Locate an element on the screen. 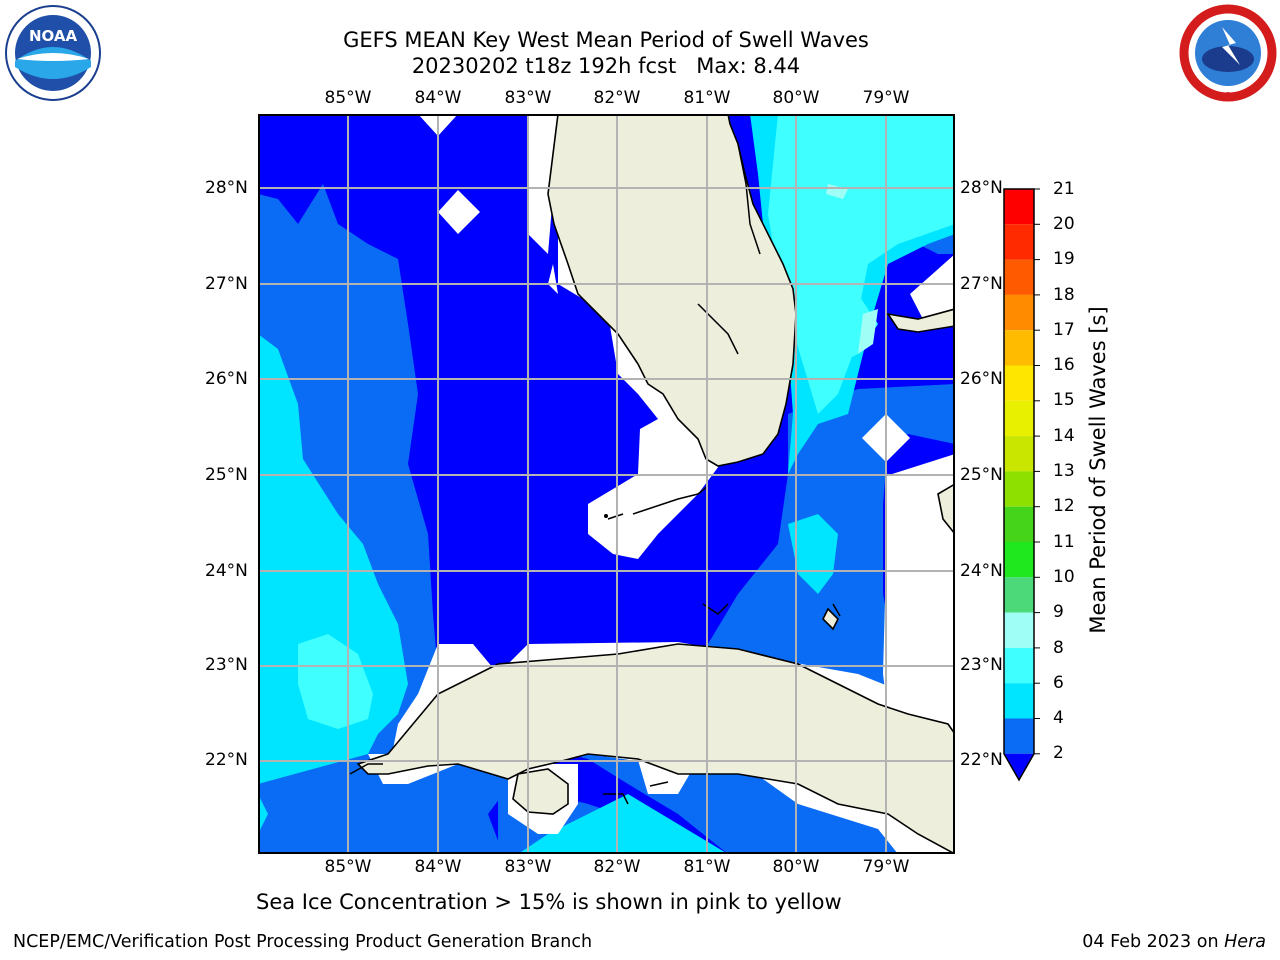 The height and width of the screenshot is (960, 1280). colorbar-tick-label: 19 is located at coordinates (1064, 259).